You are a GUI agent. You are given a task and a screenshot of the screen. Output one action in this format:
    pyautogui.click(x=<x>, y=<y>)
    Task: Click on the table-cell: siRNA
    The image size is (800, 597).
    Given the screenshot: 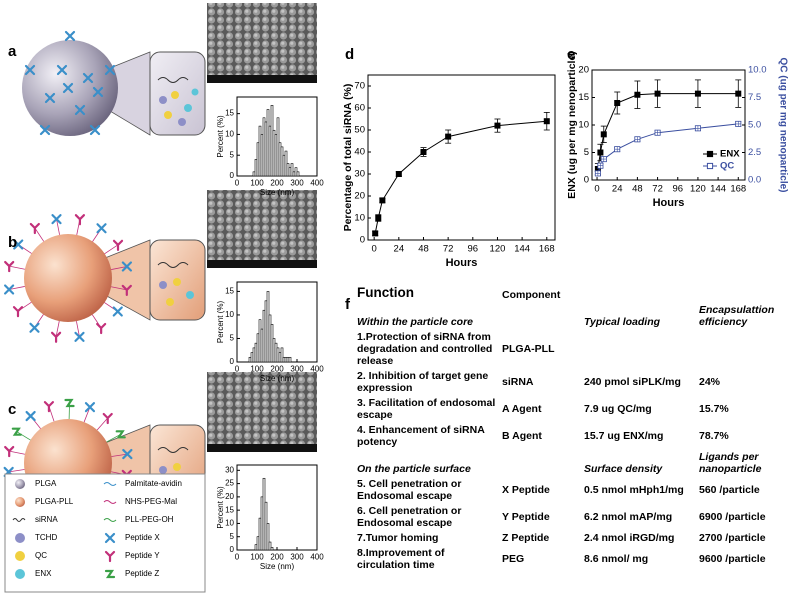 What is the action you would take?
    pyautogui.click(x=518, y=381)
    